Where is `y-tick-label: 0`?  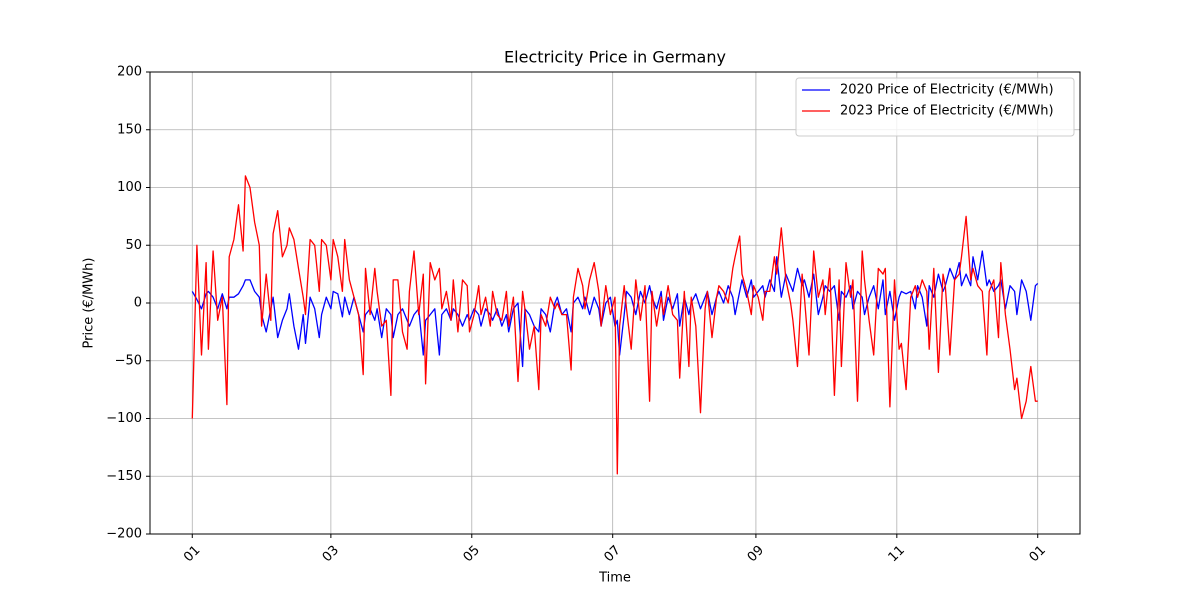
y-tick-label: 0 is located at coordinates (138, 303).